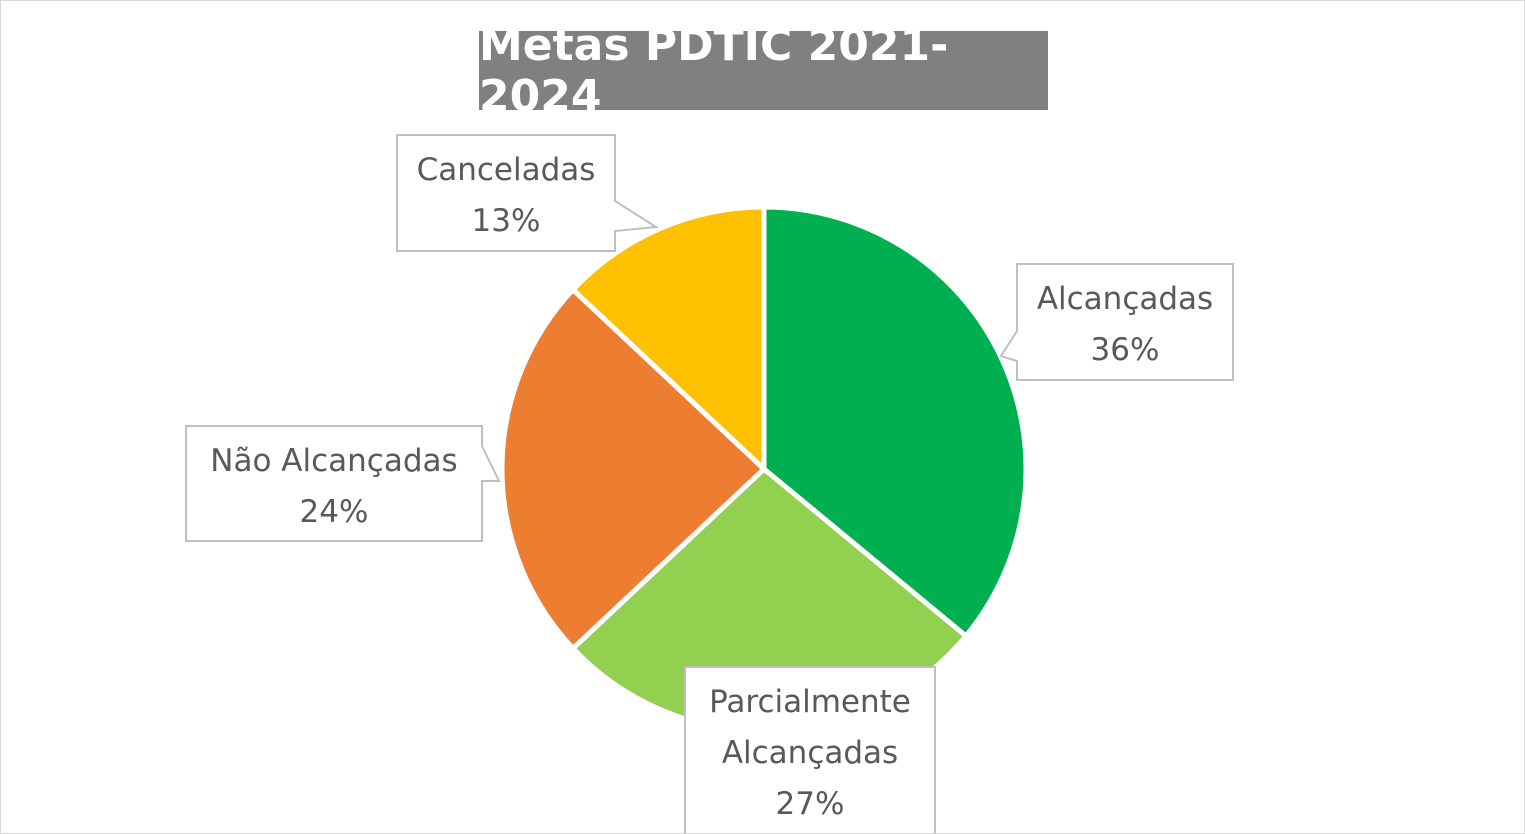  What do you see at coordinates (810, 702) in the screenshot?
I see `slice-label: Parcialmente` at bounding box center [810, 702].